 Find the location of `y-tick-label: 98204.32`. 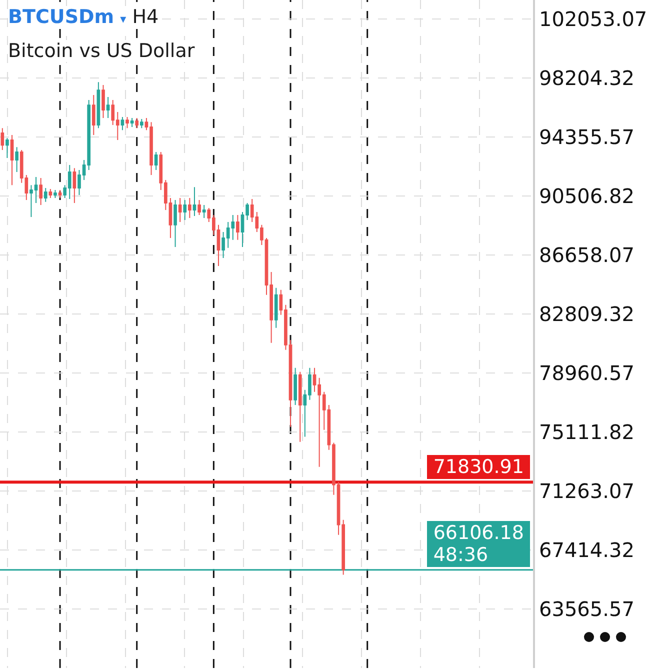

y-tick-label: 98204.32 is located at coordinates (586, 78).